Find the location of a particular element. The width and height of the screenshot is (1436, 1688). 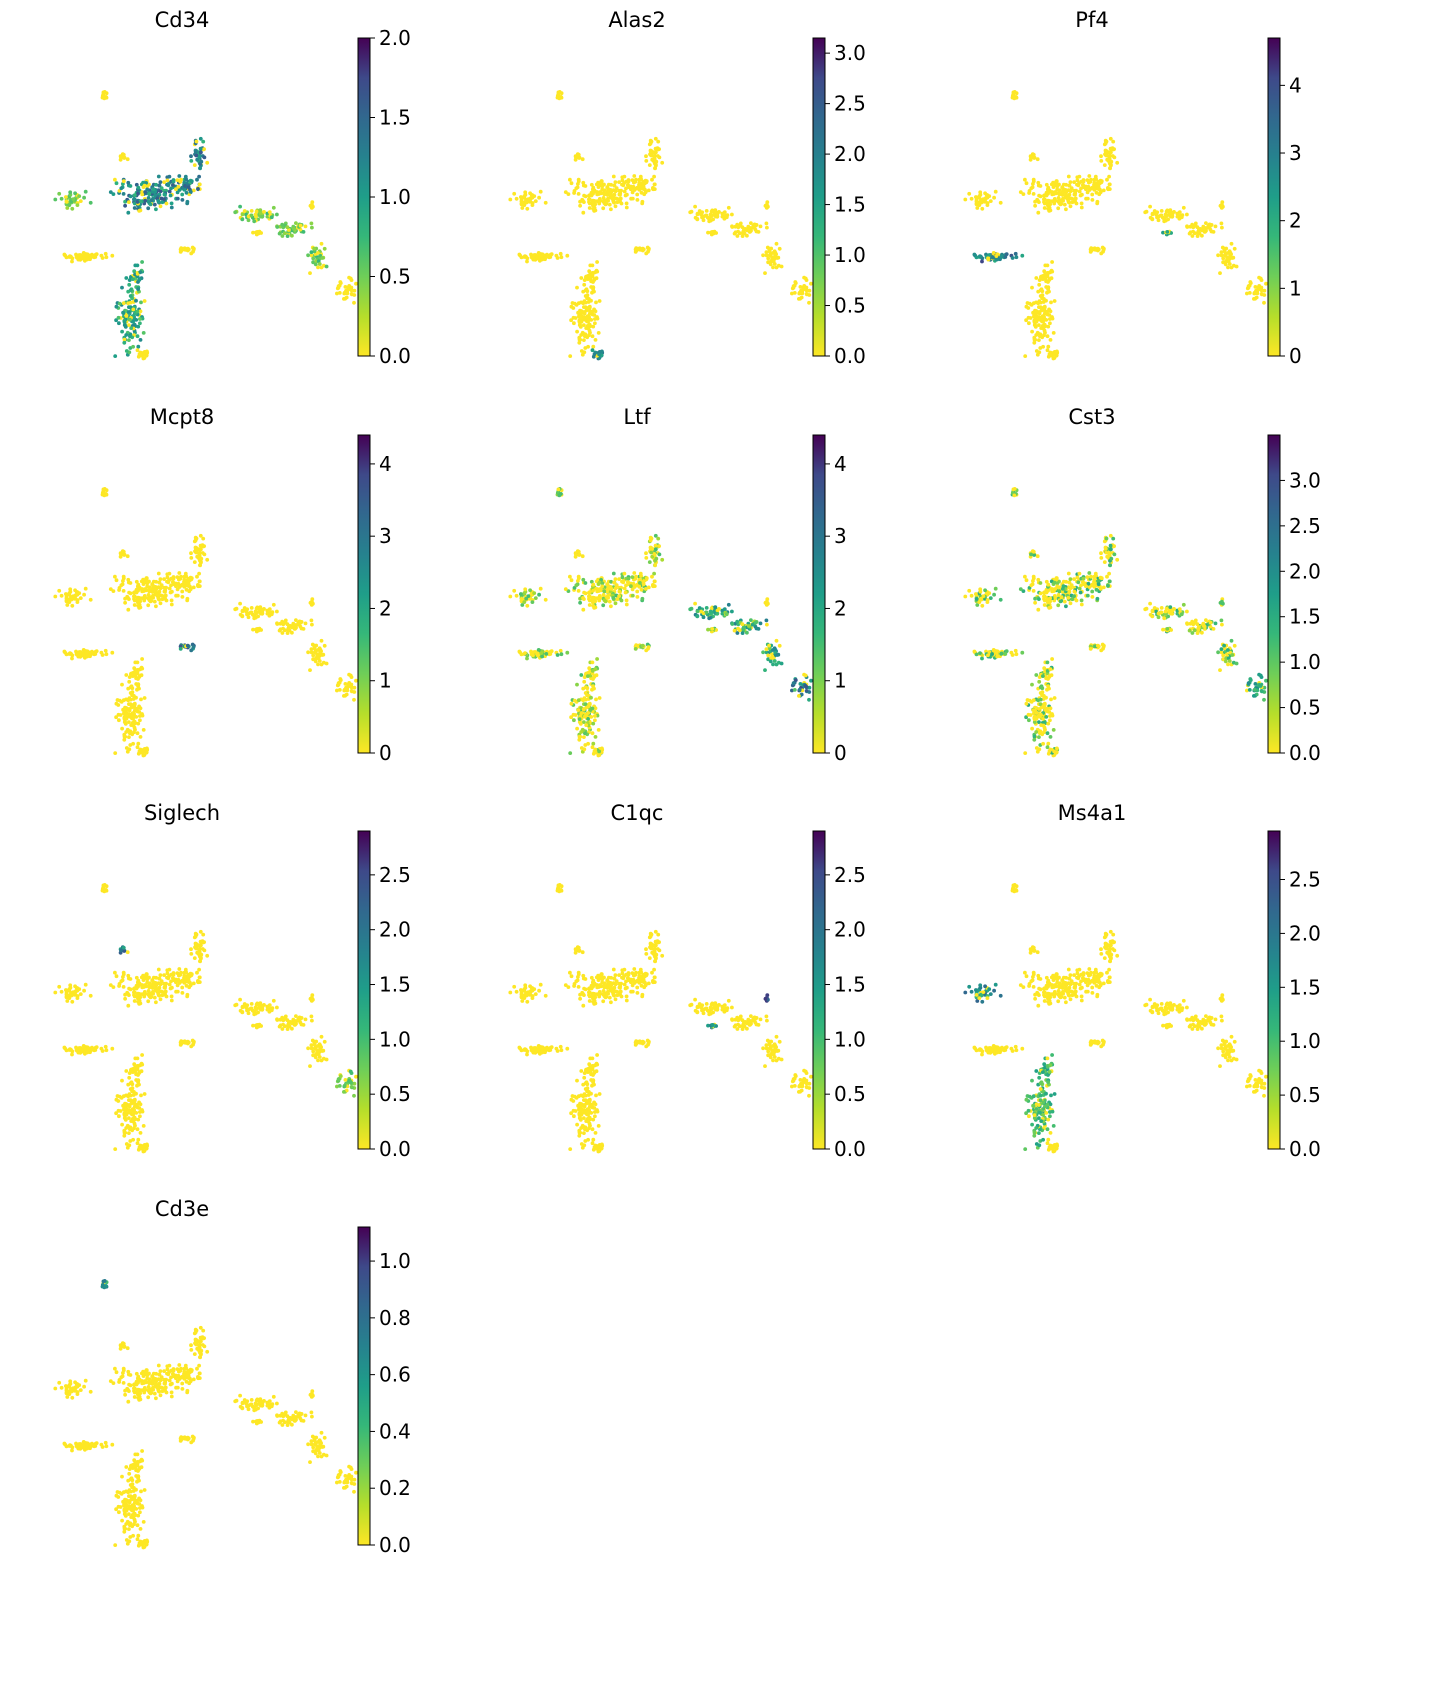

panel-title: Cst3 is located at coordinates (1091, 417).